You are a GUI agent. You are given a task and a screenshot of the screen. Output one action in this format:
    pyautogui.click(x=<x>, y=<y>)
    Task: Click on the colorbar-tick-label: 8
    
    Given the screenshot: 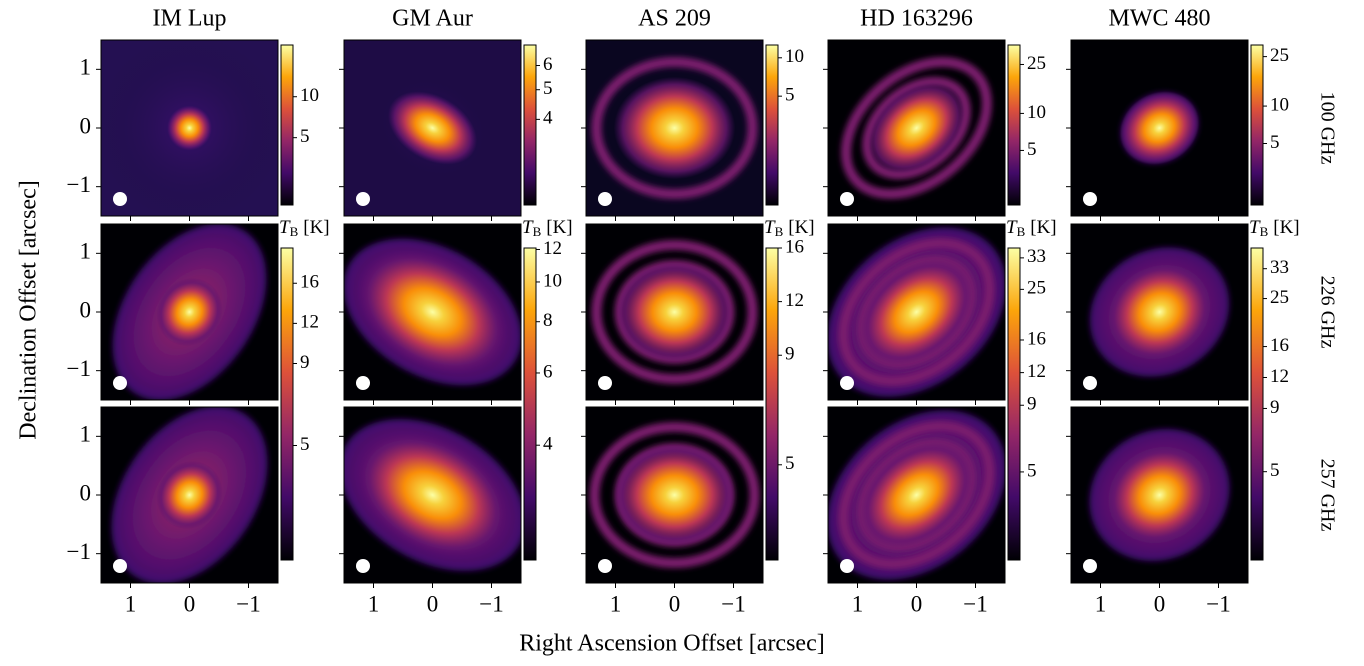 What is the action you would take?
    pyautogui.click(x=548, y=320)
    